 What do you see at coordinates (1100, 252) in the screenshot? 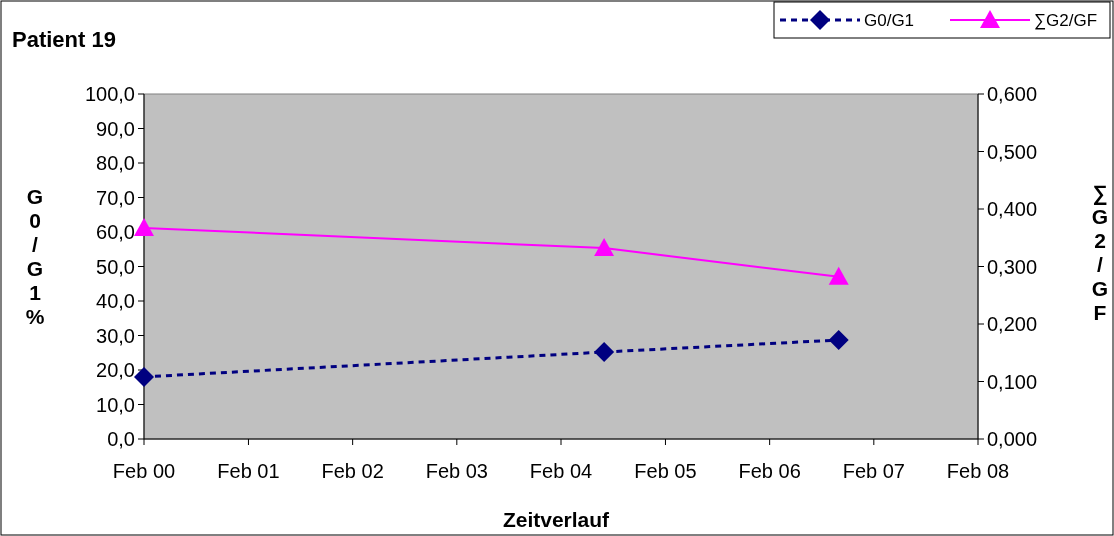
I see `y2-axis-title: ∑G2/GF` at bounding box center [1100, 252].